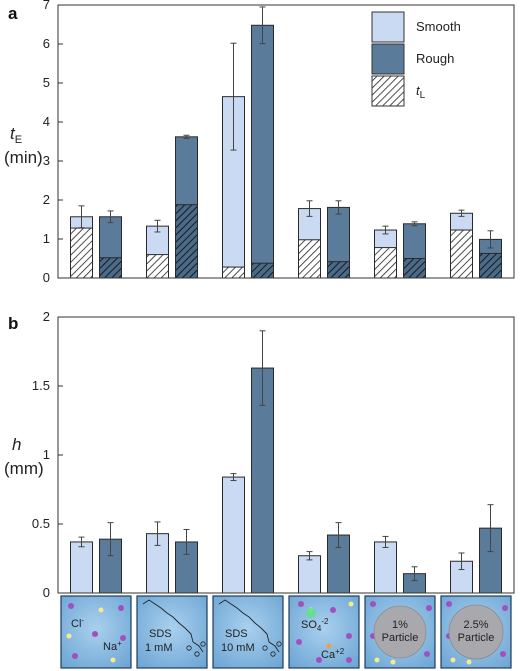 The height and width of the screenshot is (671, 520). Describe the element at coordinates (13, 133) in the screenshot. I see `ylabel-a-var: t` at that location.